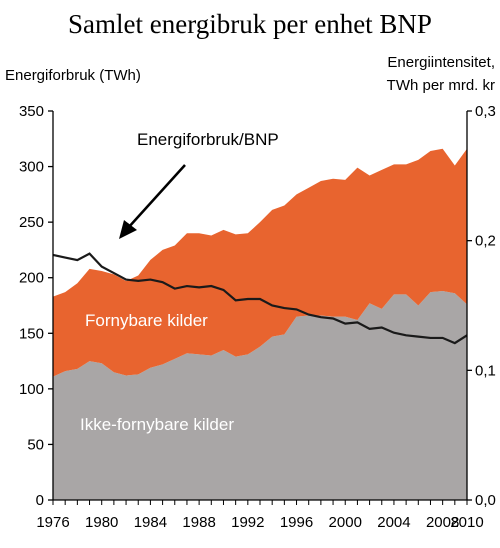 The image size is (500, 548). I want to click on left-tick-label: 200, so click(31, 278).